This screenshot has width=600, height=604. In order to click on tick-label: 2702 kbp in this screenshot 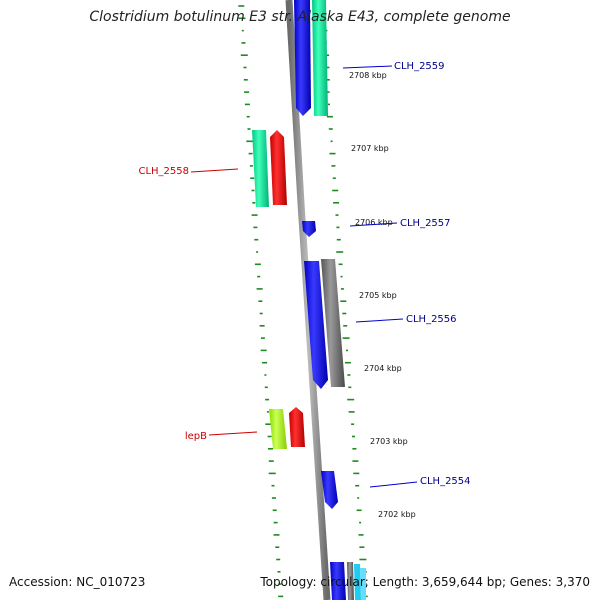, I will do `click(397, 514)`.